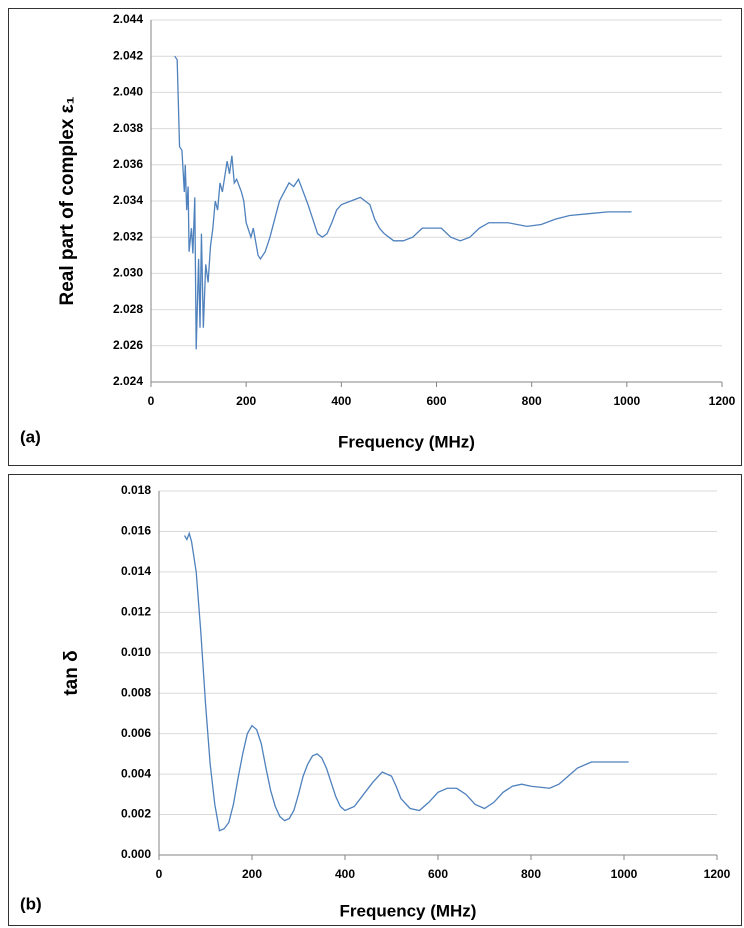 The width and height of the screenshot is (744, 928). What do you see at coordinates (136, 814) in the screenshot?
I see `y-tick-label: 0.002` at bounding box center [136, 814].